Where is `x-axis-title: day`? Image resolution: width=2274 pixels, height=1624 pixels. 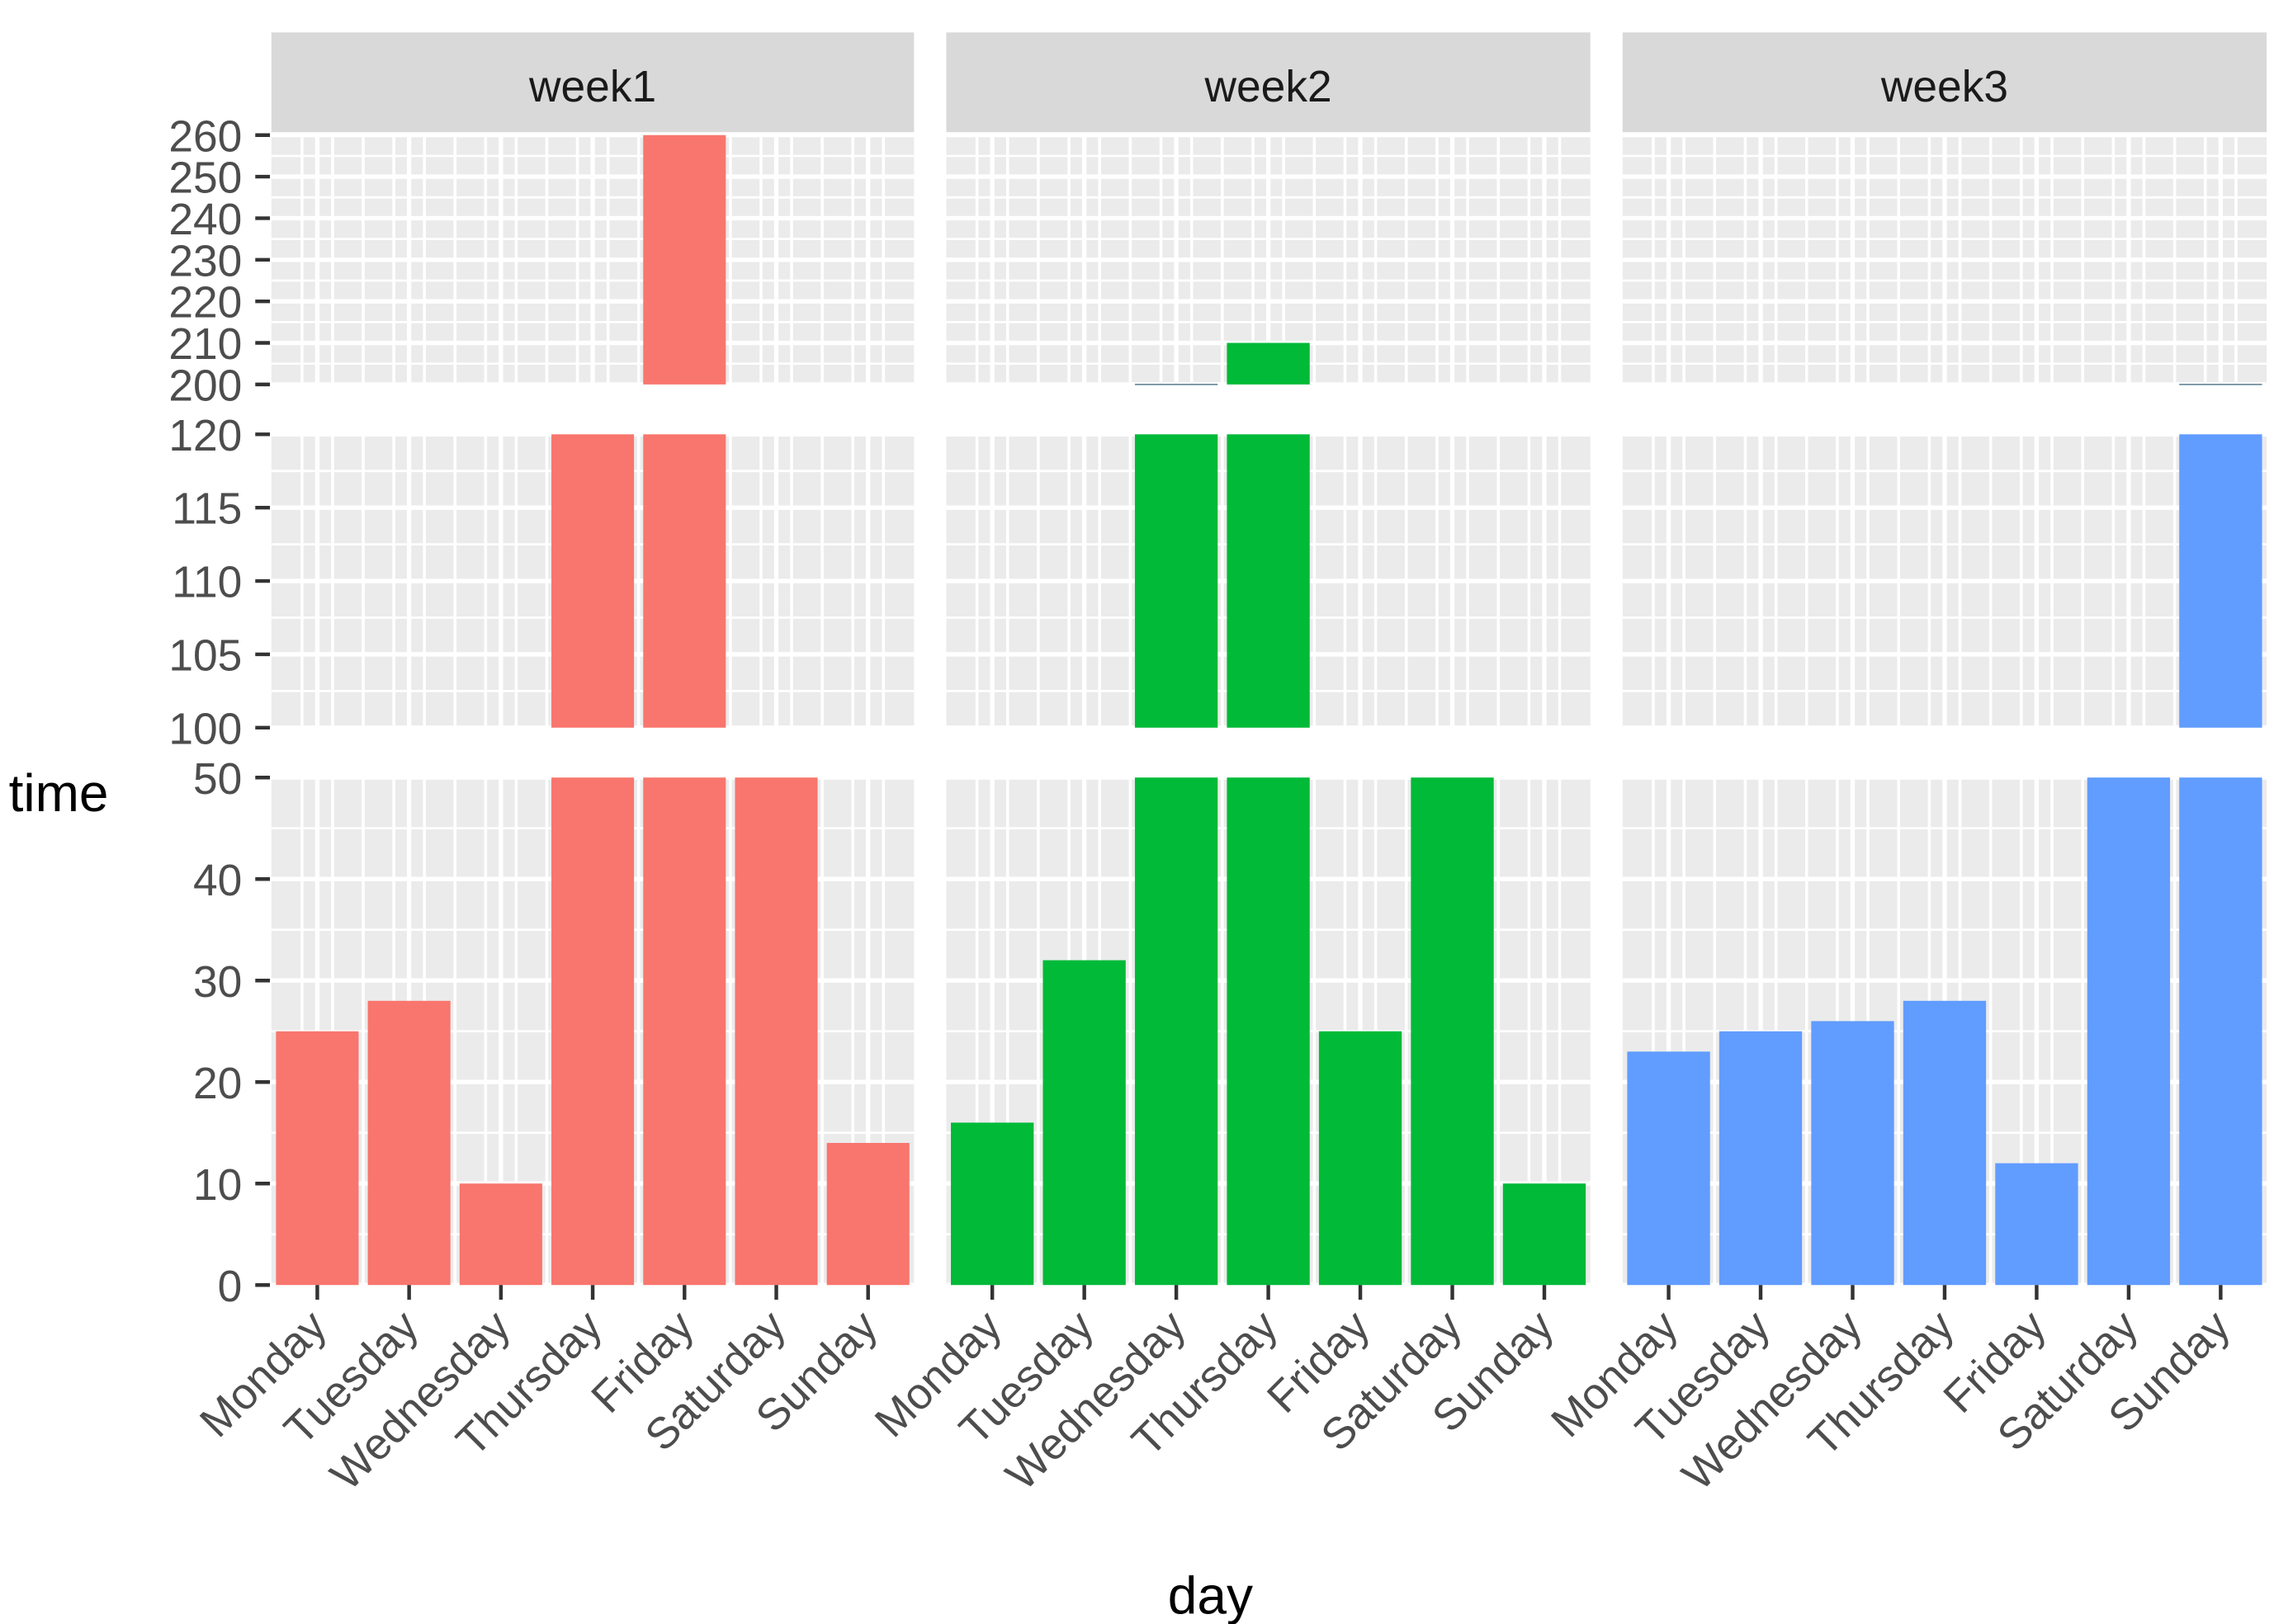 x-axis-title: day is located at coordinates (1210, 1594).